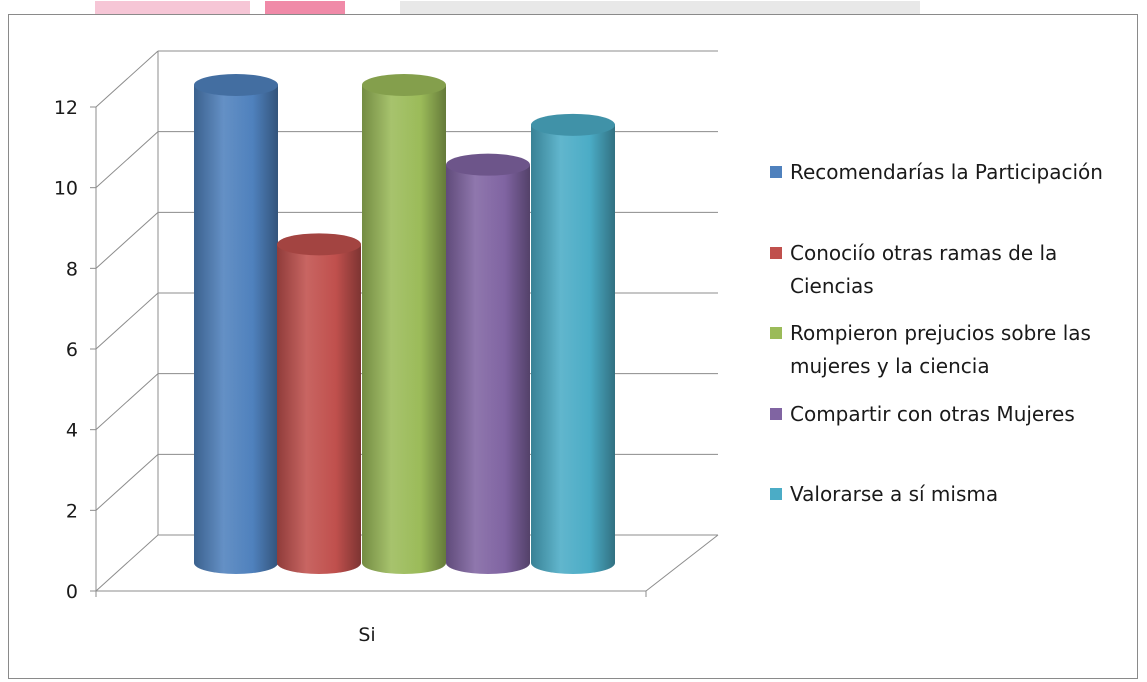  What do you see at coordinates (72, 350) in the screenshot?
I see `y-tick-label: 6` at bounding box center [72, 350].